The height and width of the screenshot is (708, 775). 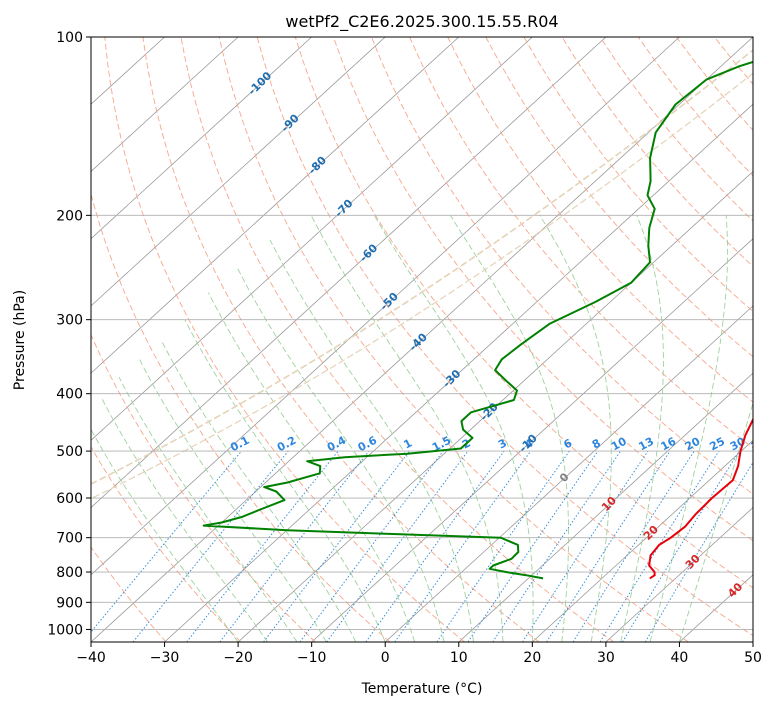 I want to click on y-tick-label: 600, so click(x=69, y=499).